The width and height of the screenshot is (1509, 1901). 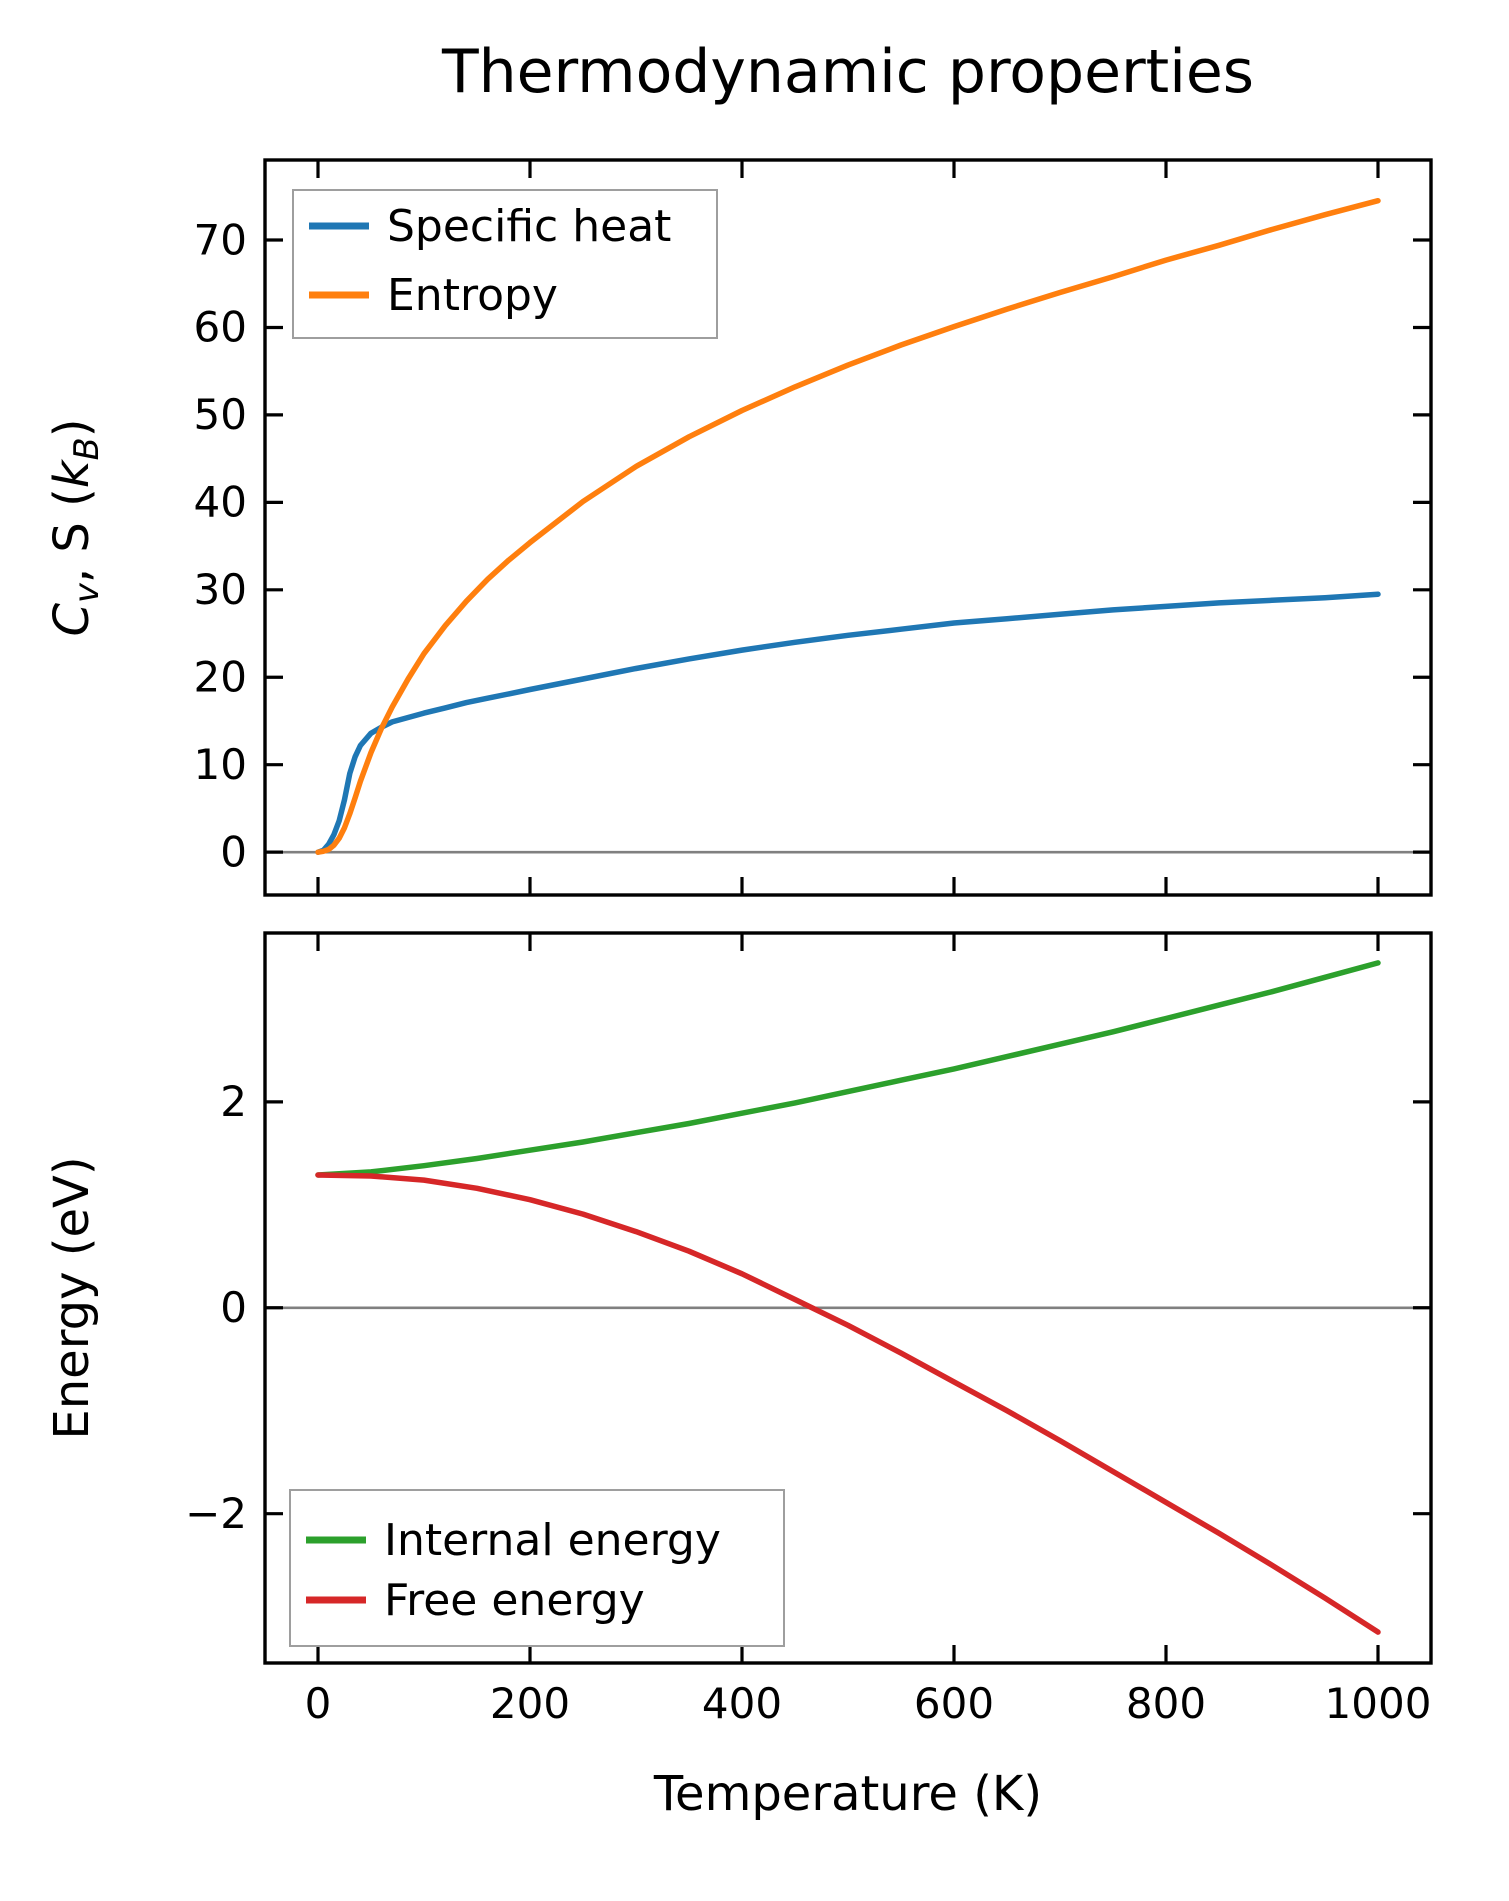 What do you see at coordinates (530, 1703) in the screenshot?
I see `x-tick-label: 200` at bounding box center [530, 1703].